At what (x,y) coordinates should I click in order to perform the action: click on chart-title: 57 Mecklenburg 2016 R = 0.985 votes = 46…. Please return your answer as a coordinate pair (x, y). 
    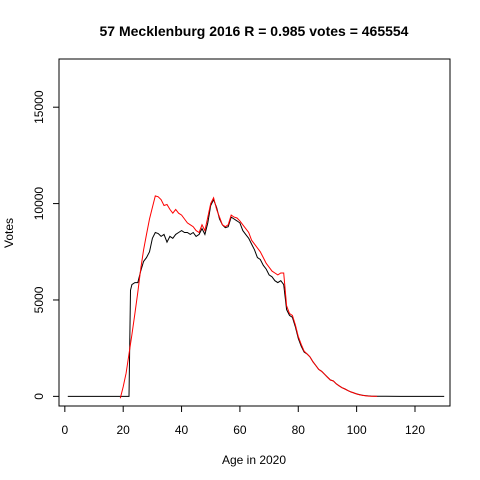
    Looking at the image, I should click on (254, 31).